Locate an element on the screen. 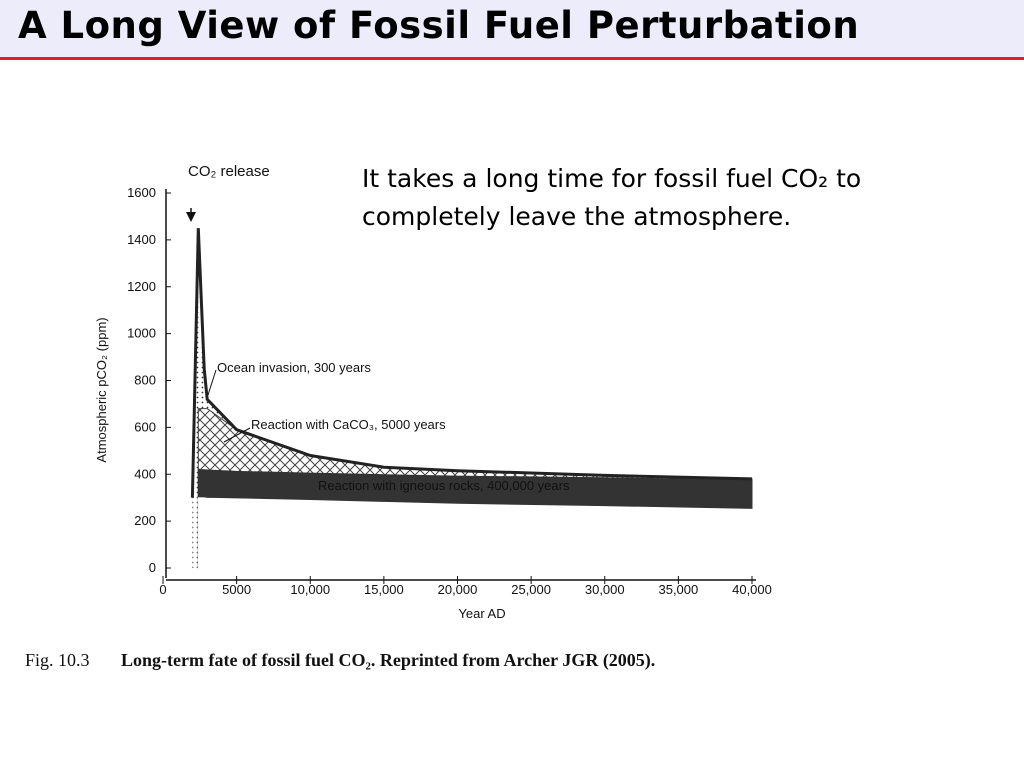 Image resolution: width=1024 pixels, height=768 pixels. title-bar: A Long View of Fossil Fuel Perturbation is located at coordinates (512, 30).